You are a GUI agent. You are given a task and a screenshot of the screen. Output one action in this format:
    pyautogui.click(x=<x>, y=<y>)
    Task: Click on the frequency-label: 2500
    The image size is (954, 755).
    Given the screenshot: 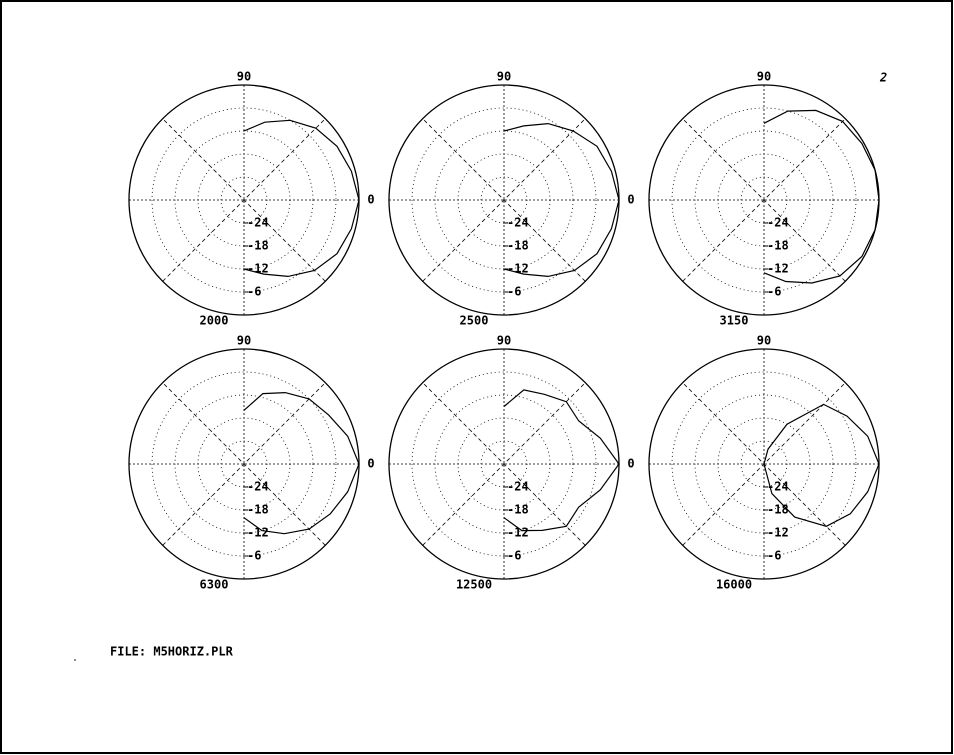 What is the action you would take?
    pyautogui.click(x=474, y=321)
    